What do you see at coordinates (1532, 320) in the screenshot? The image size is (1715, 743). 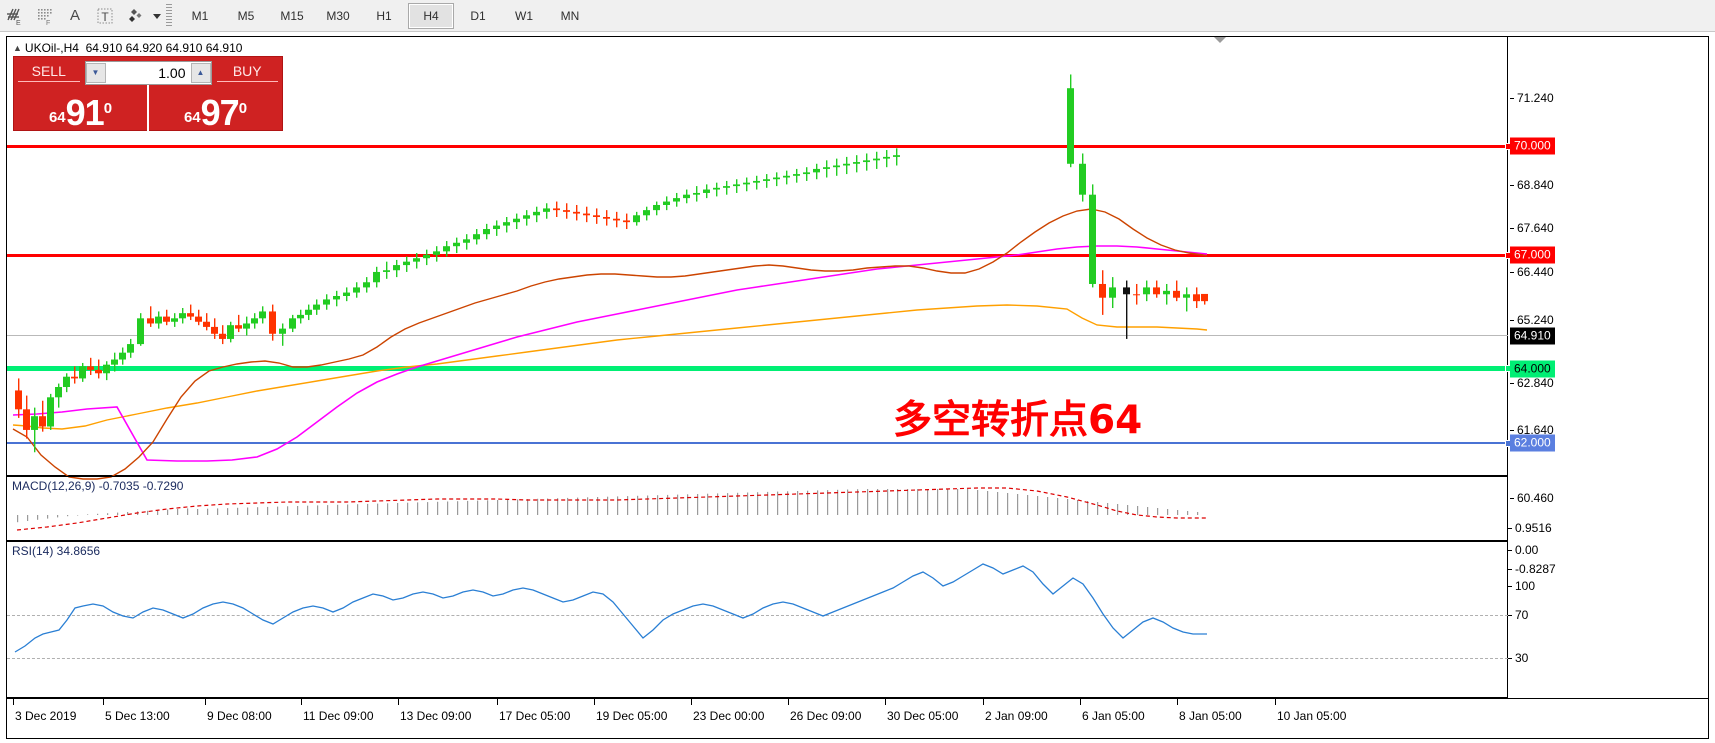 I see `price-tick-65240: 65.240` at bounding box center [1532, 320].